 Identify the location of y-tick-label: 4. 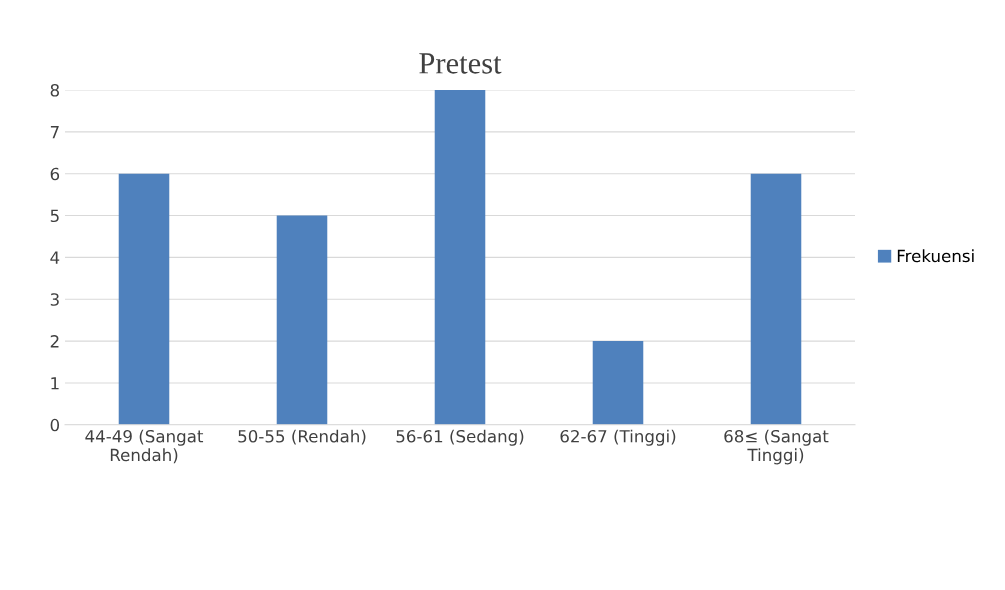
(55, 257).